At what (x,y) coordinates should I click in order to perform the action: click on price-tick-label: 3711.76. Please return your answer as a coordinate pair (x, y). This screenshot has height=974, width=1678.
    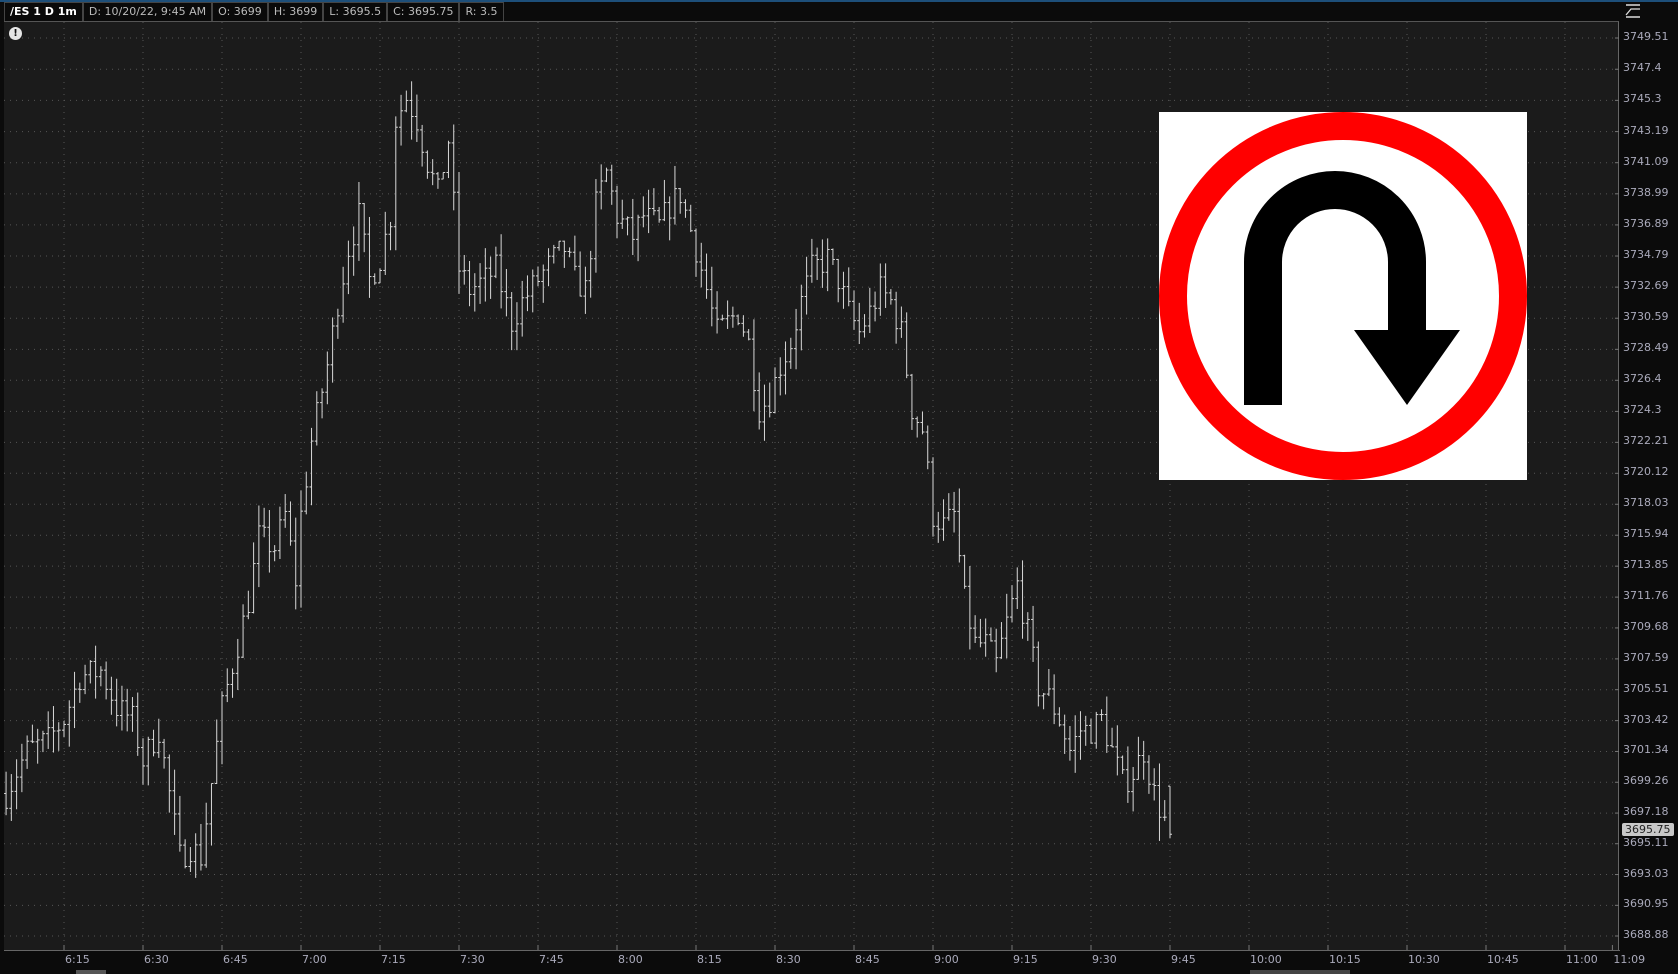
    Looking at the image, I should click on (1646, 596).